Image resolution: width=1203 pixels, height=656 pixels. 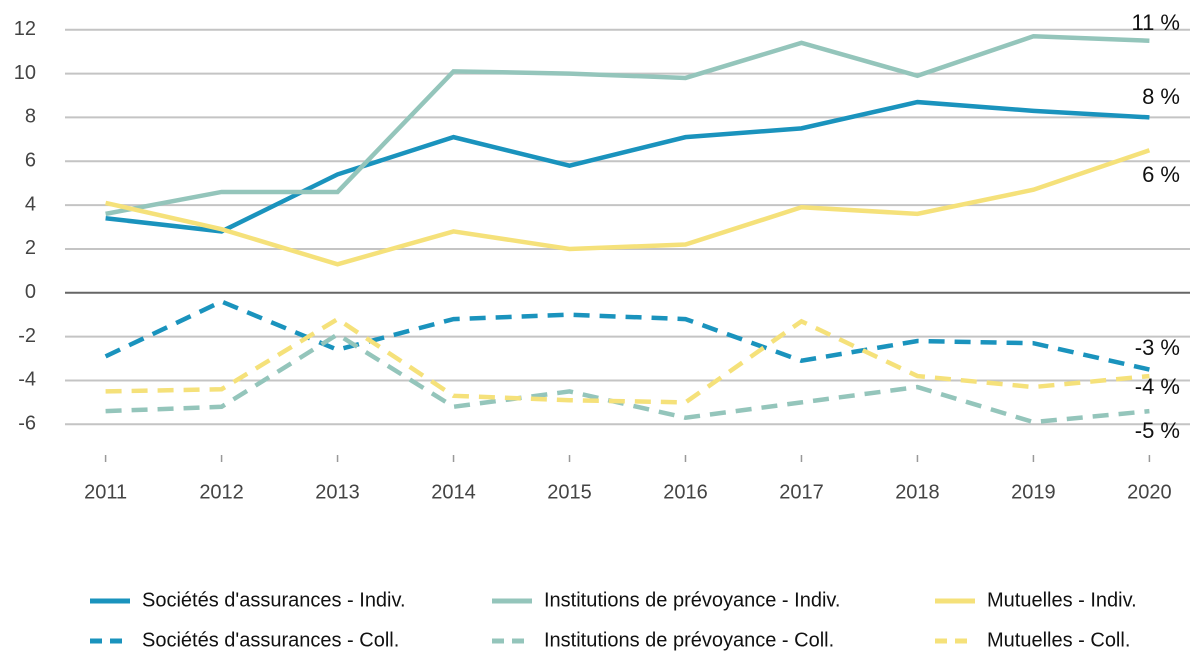 What do you see at coordinates (1155, 22) in the screenshot?
I see `end-label: 11 %` at bounding box center [1155, 22].